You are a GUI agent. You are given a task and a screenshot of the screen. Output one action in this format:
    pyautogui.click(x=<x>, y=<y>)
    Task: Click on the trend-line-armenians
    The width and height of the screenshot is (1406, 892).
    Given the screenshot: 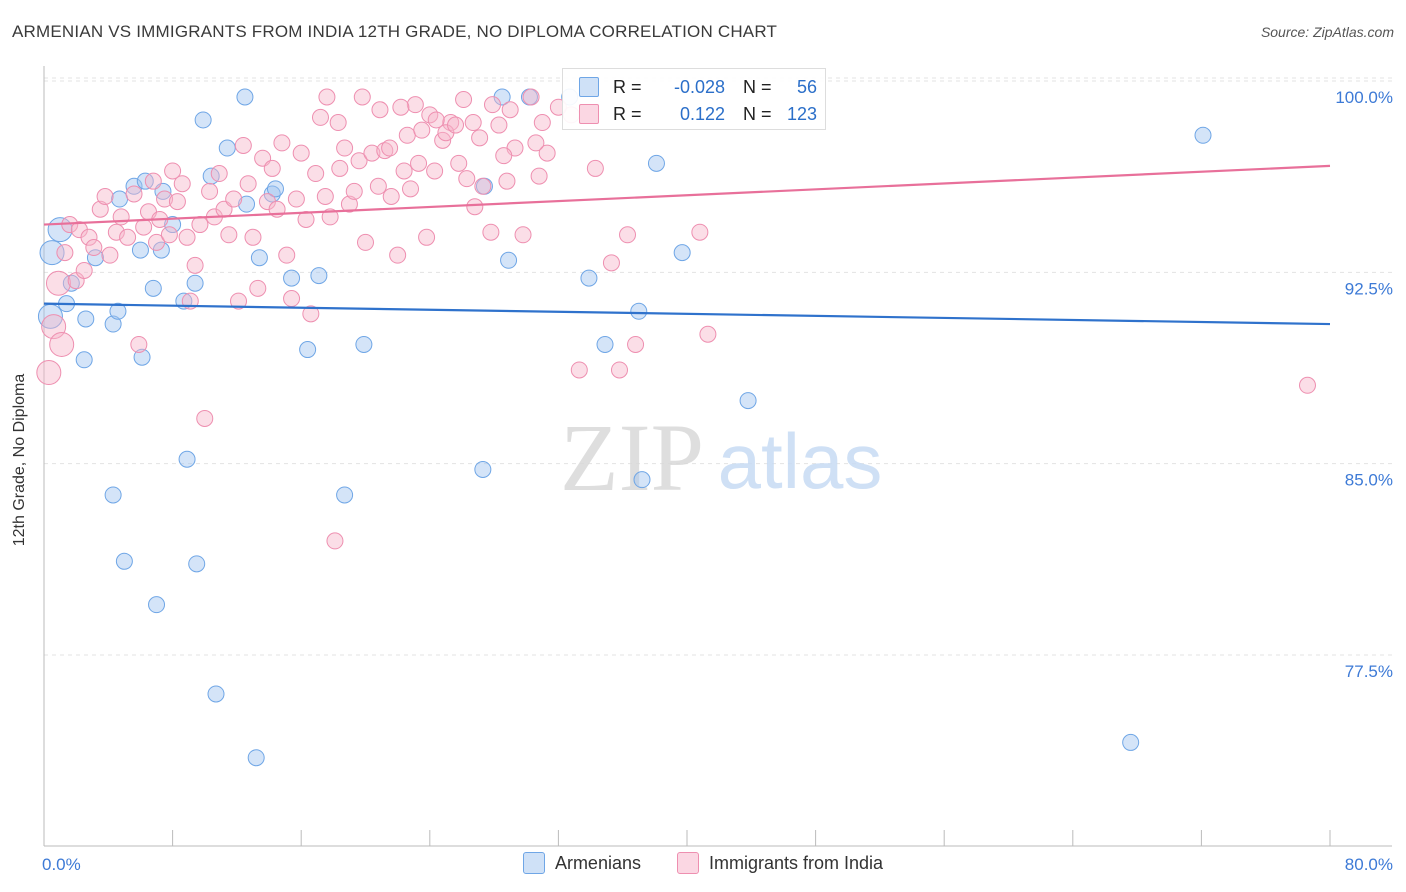 What is the action you would take?
    pyautogui.click(x=687, y=314)
    